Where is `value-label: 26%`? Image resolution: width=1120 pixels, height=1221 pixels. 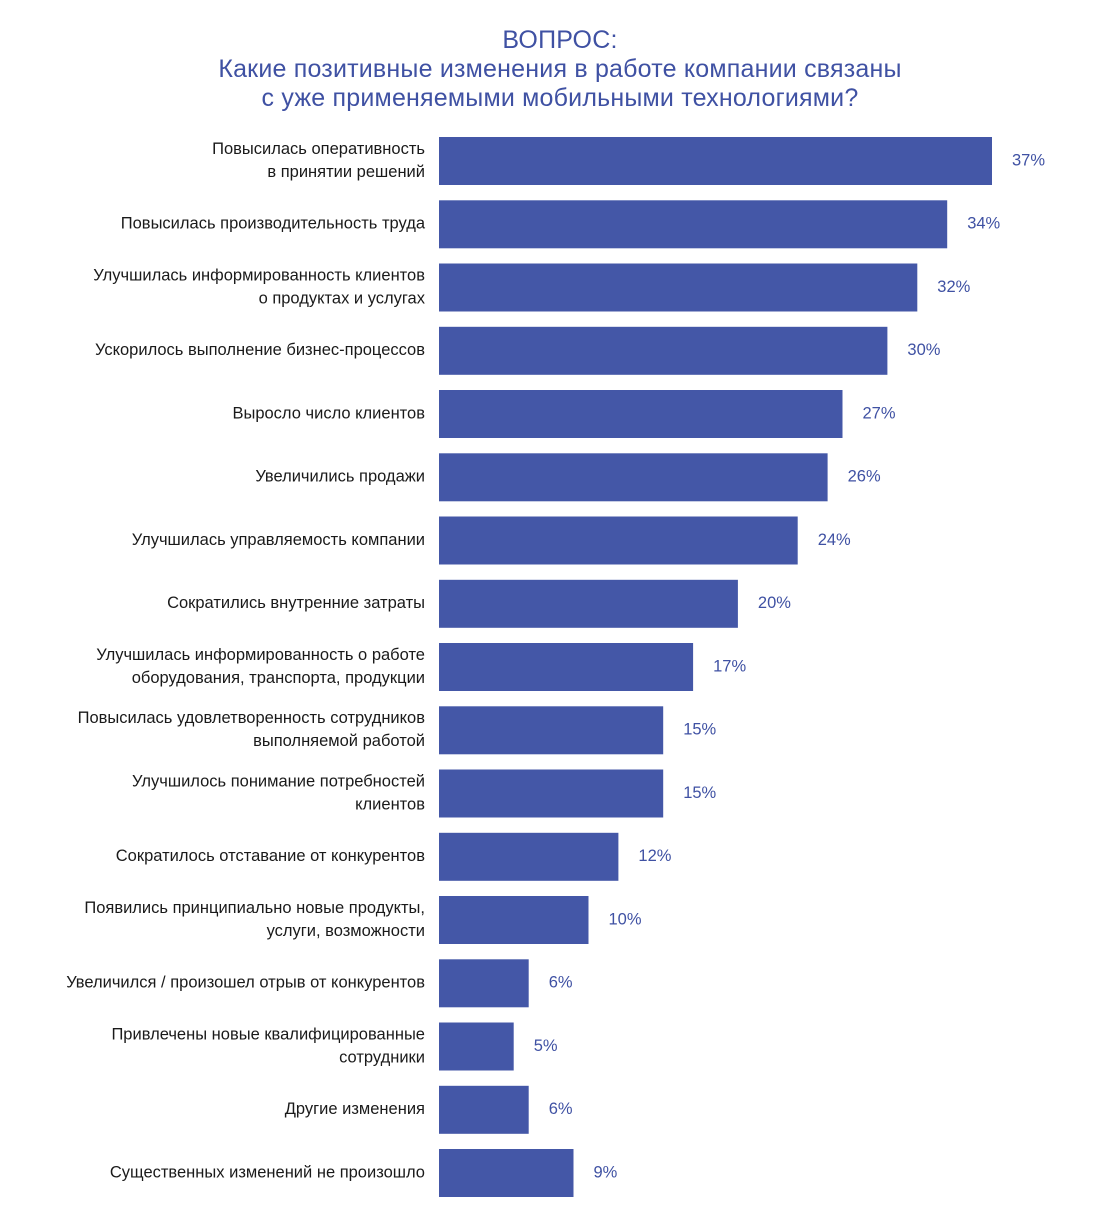 value-label: 26% is located at coordinates (864, 477).